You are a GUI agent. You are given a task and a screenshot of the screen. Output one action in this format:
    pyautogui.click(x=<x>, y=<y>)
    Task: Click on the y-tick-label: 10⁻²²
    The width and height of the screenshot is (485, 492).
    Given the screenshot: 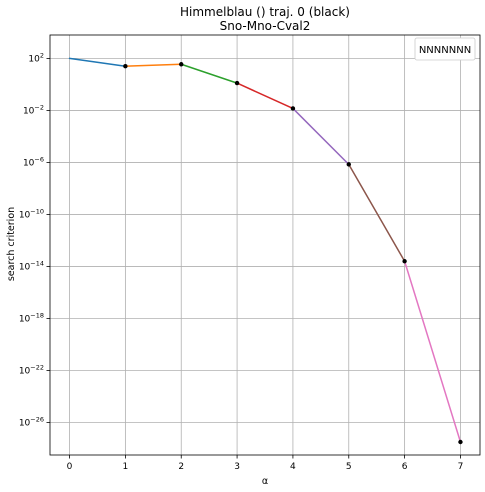 What is the action you would take?
    pyautogui.click(x=31, y=369)
    